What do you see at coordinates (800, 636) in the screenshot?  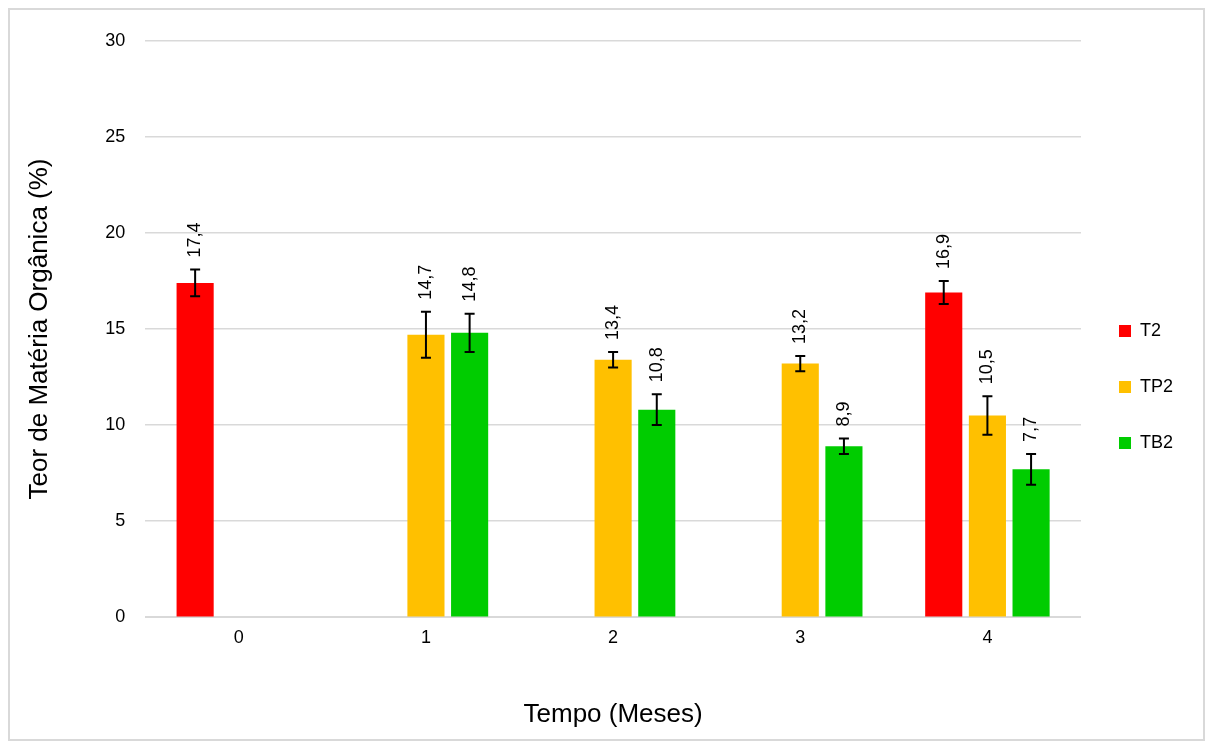 I see `x-tick-label: 3` at bounding box center [800, 636].